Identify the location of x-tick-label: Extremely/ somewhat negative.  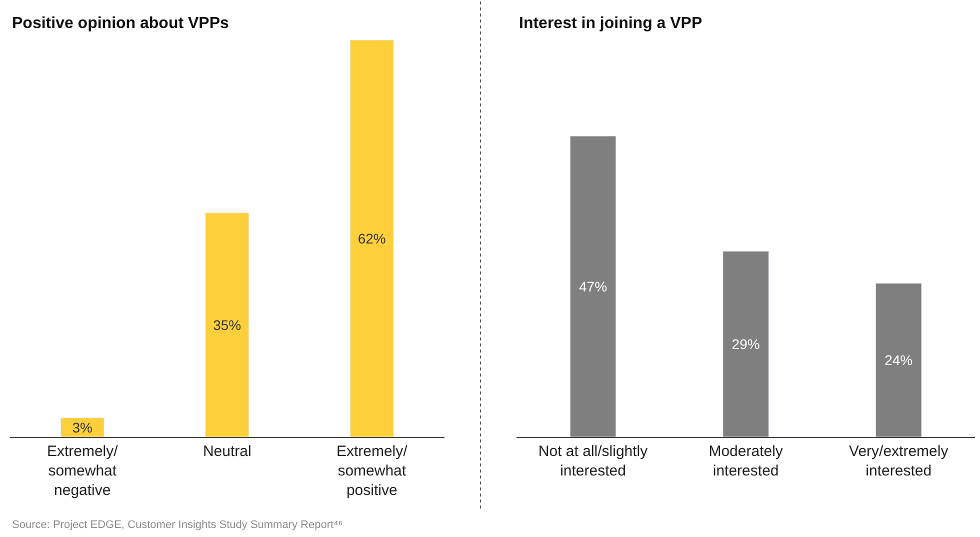
(82, 471).